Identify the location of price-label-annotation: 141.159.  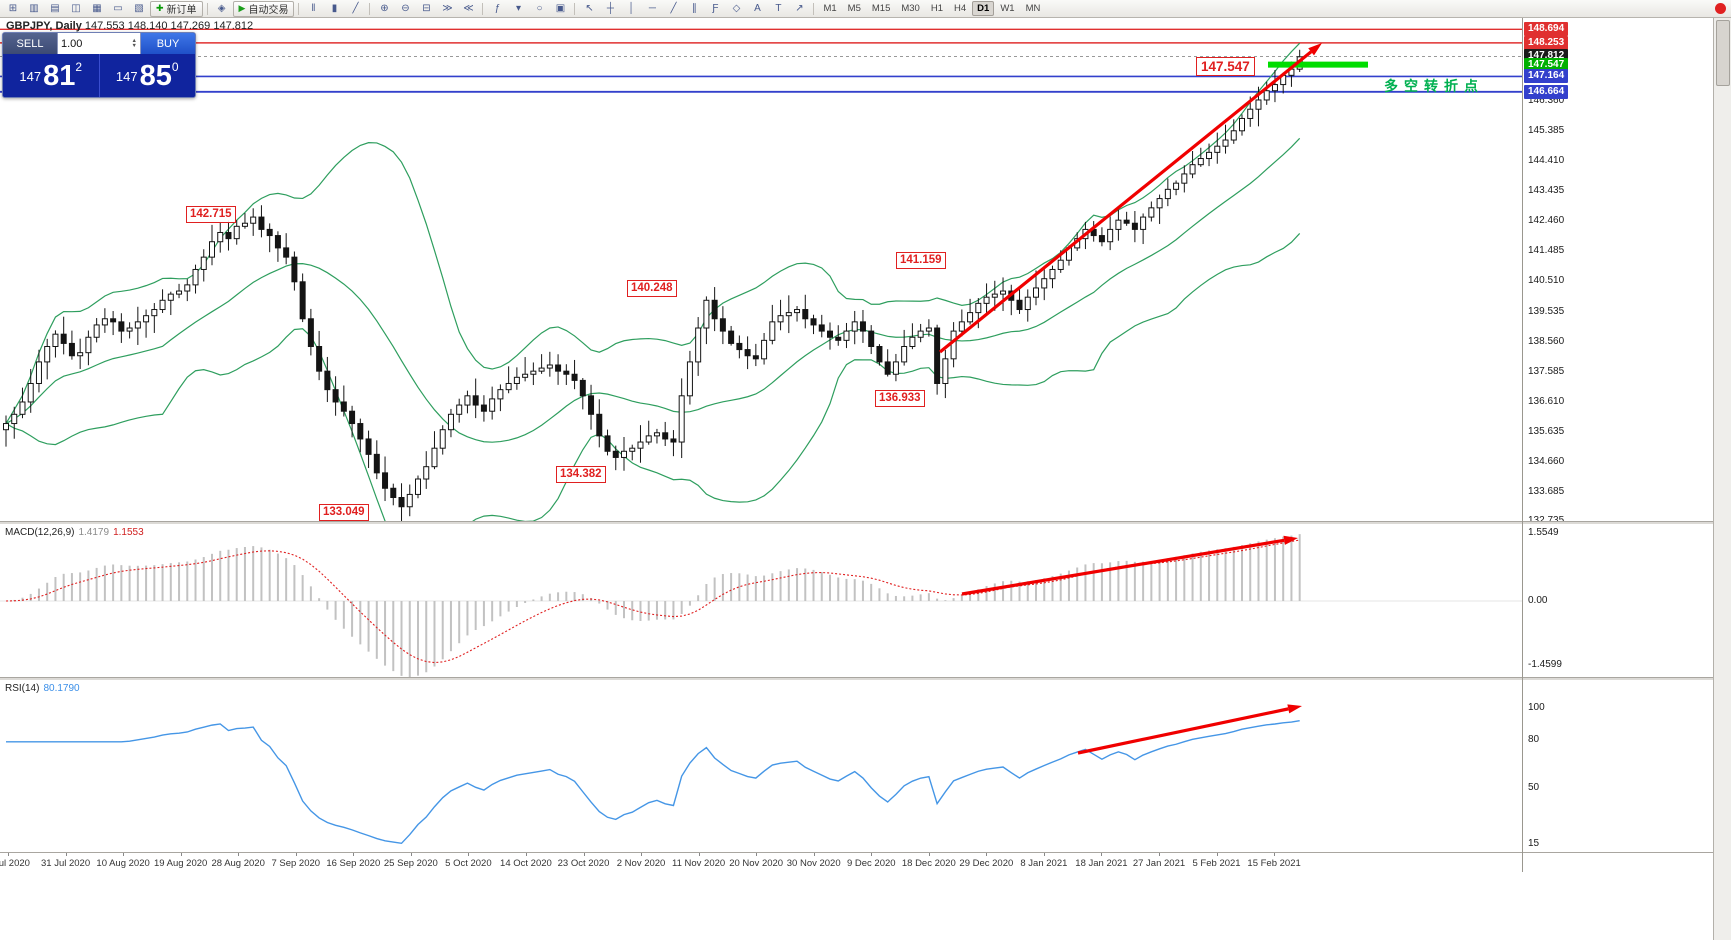
(921, 260).